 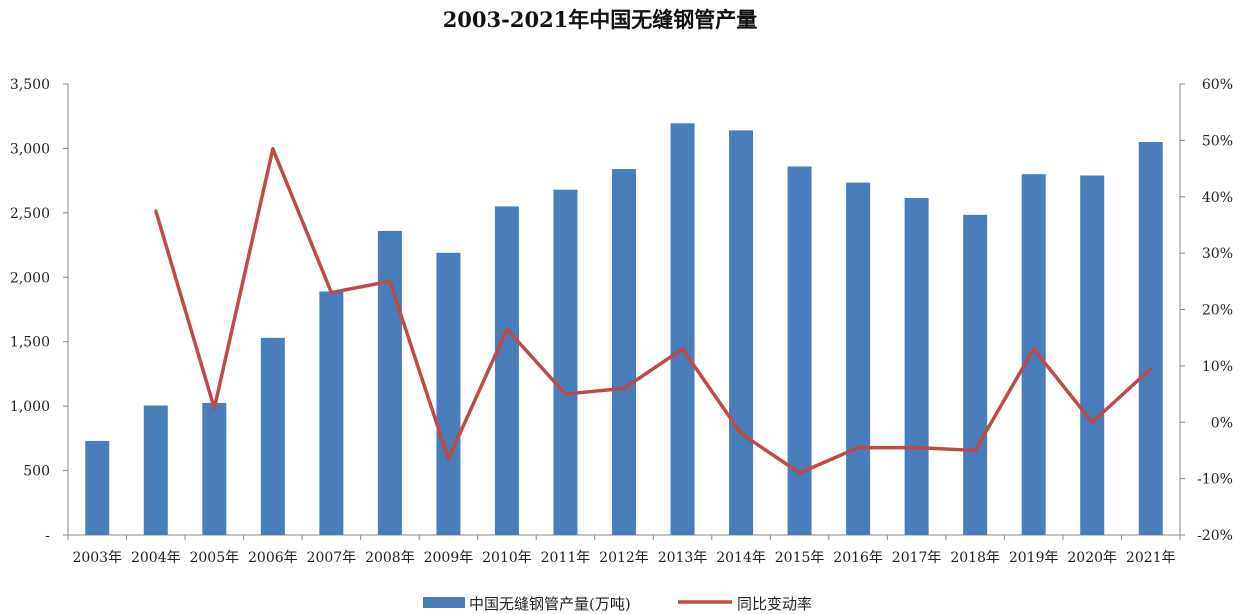 I want to click on right-axis-tick-label: -20%, so click(x=1215, y=536).